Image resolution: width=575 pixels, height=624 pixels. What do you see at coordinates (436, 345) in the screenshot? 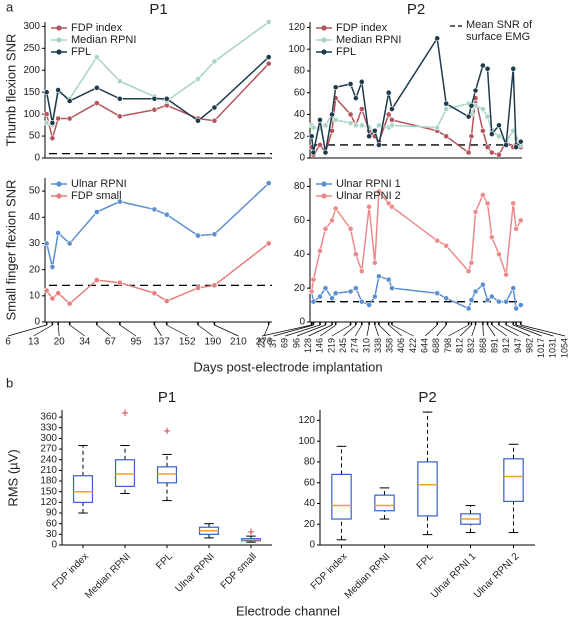
I see `x-tick-label: 688` at bounding box center [436, 345].